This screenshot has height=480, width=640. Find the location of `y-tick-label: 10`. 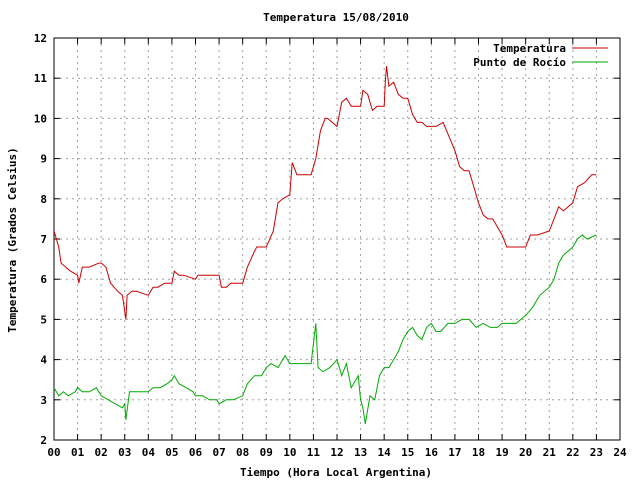

y-tick-label: 10 is located at coordinates (40, 118).